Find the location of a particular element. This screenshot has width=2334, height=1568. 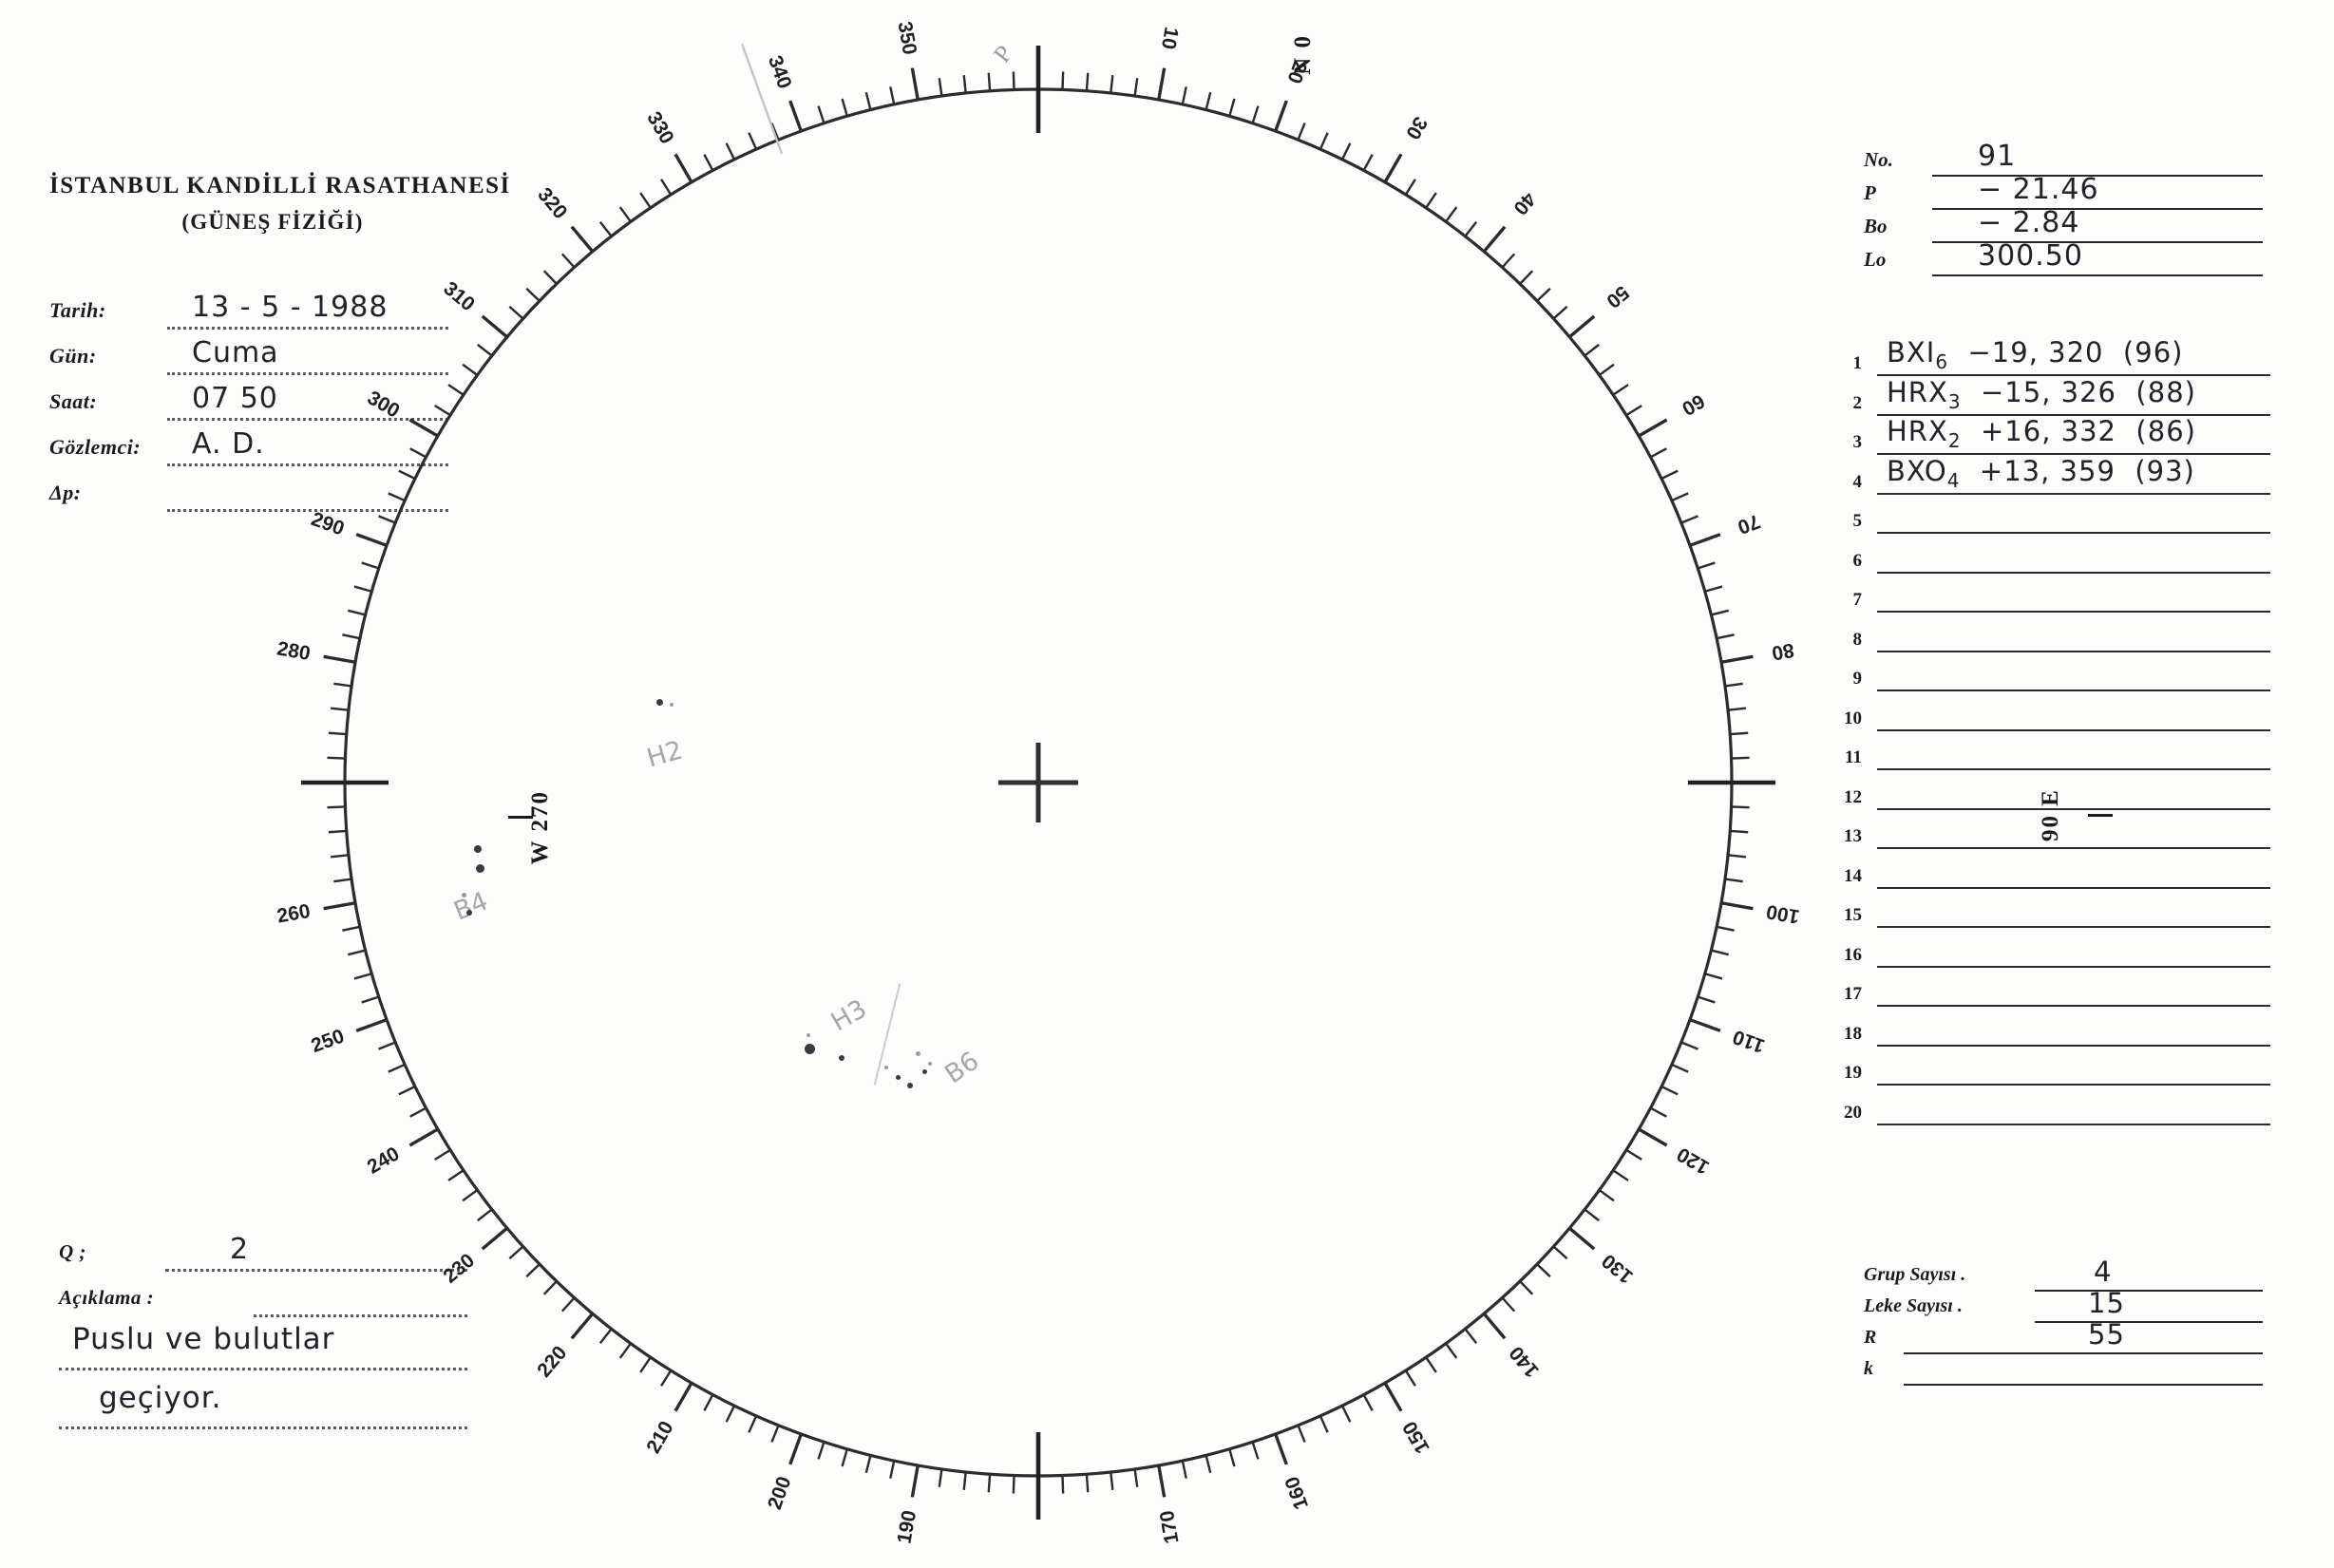

field-aciklama-rule is located at coordinates (360, 1315).